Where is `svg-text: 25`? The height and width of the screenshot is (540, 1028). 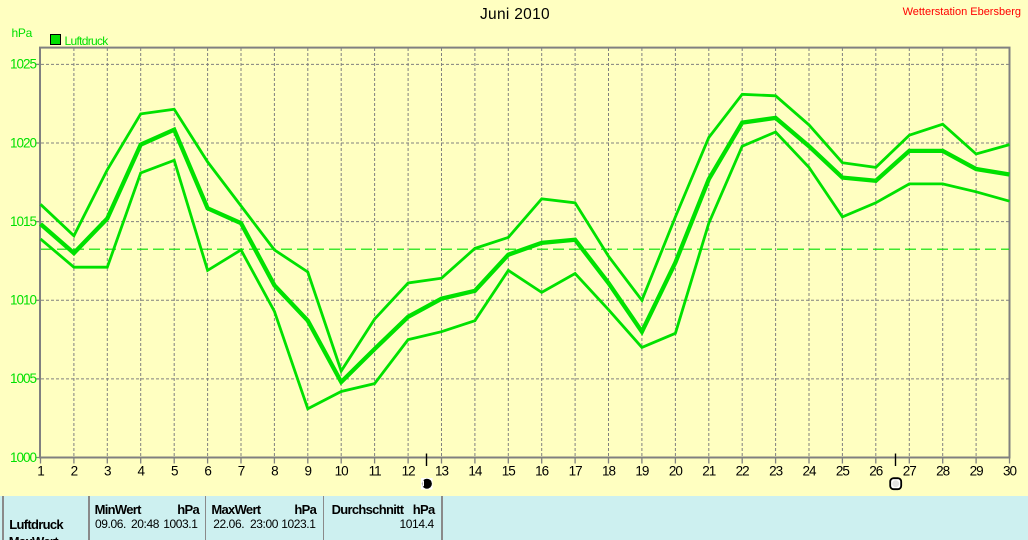 svg-text: 25 is located at coordinates (843, 471).